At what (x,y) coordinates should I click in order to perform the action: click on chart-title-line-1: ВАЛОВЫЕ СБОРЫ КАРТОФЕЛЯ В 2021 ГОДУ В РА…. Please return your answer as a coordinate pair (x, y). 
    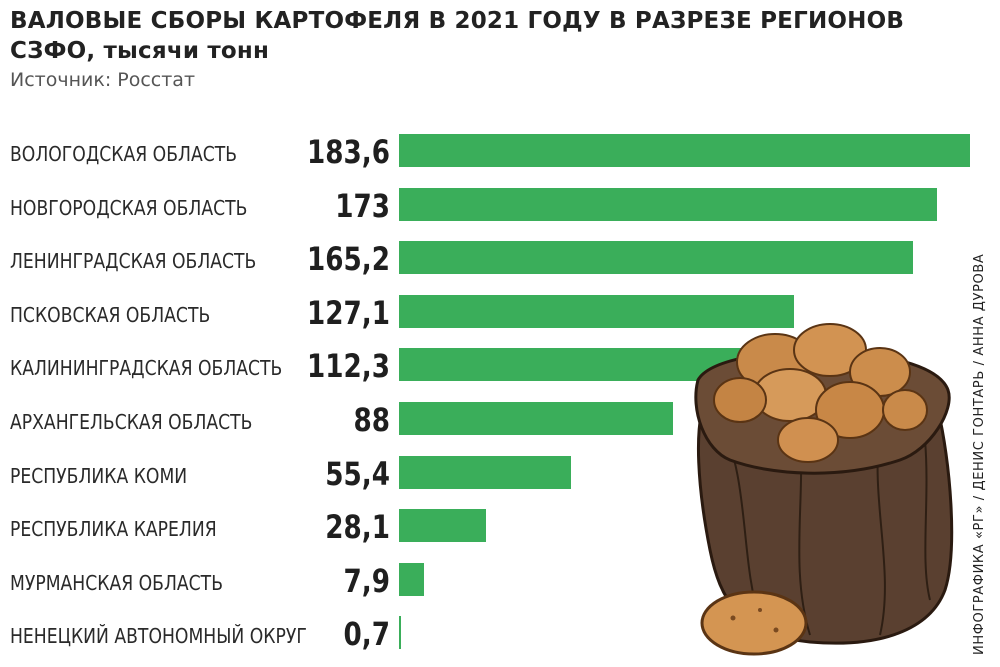
    Looking at the image, I should click on (457, 21).